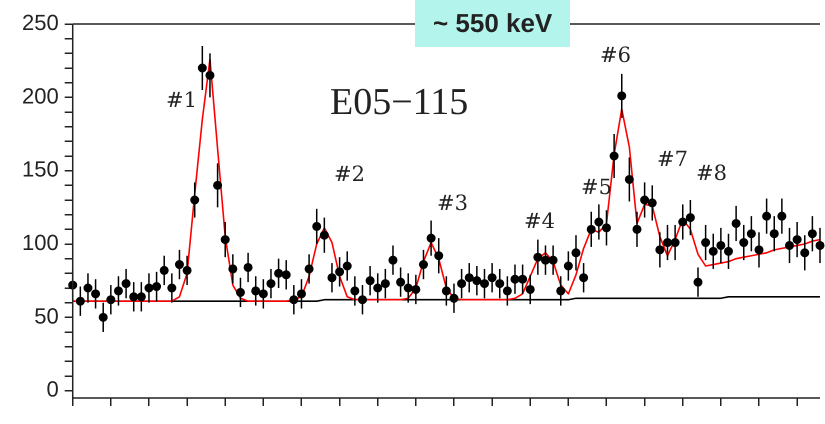  Describe the element at coordinates (672, 159) in the screenshot. I see `annotation: #7` at that location.